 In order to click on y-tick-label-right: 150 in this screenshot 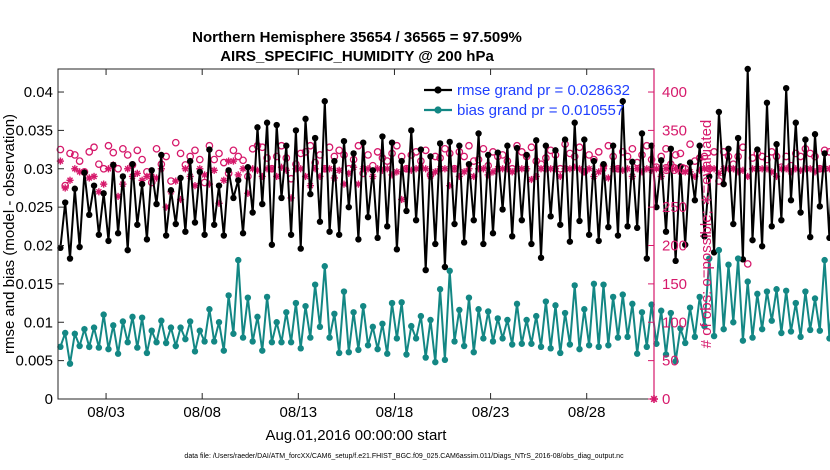, I will do `click(674, 284)`.